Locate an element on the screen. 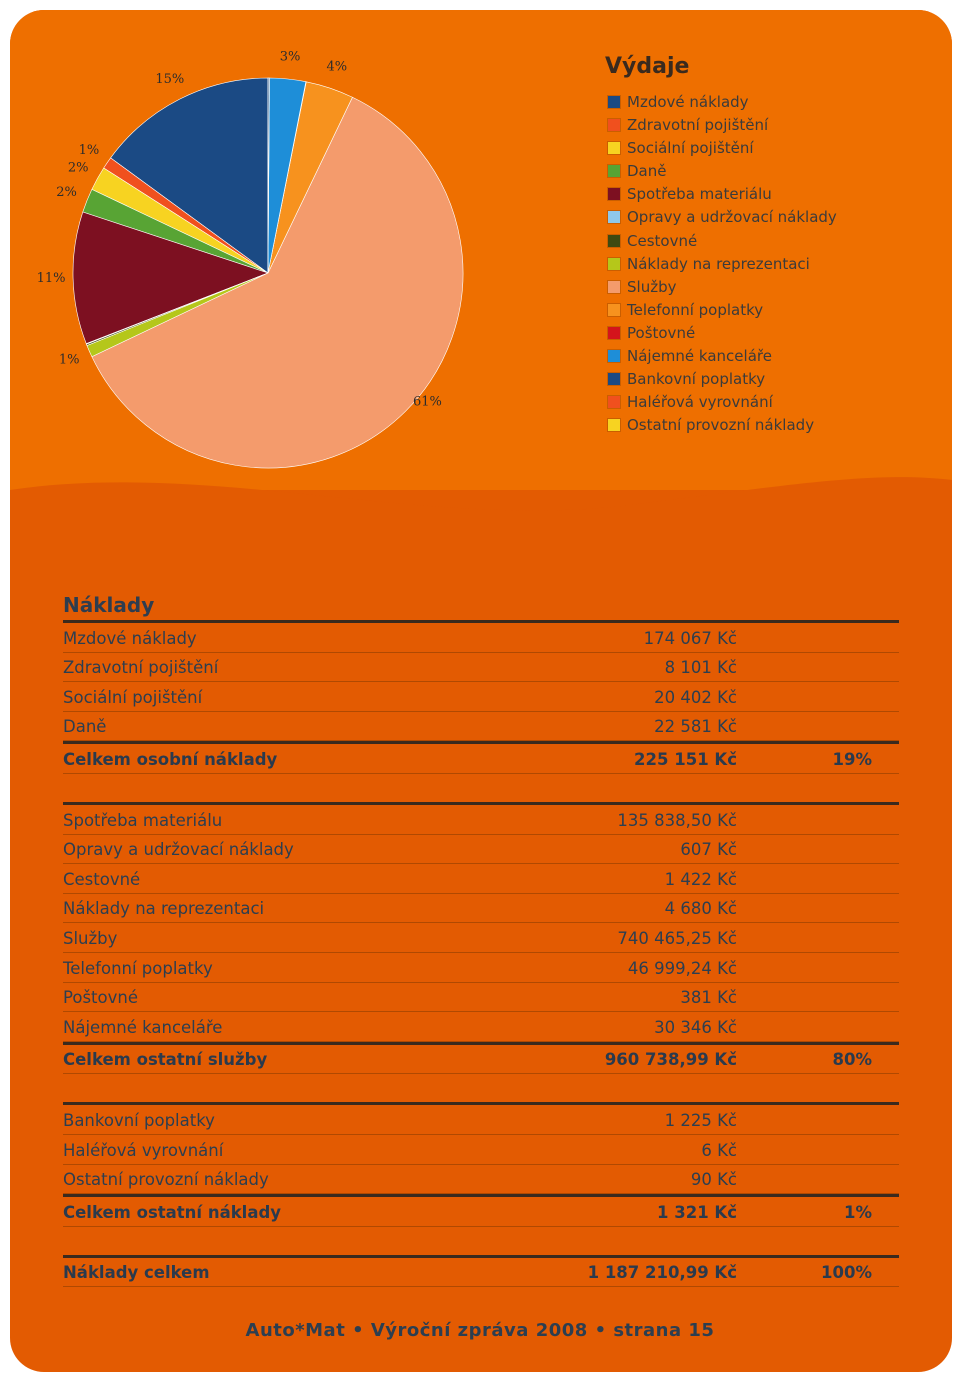  row-amount: 740 465,25 Kč is located at coordinates (677, 938).